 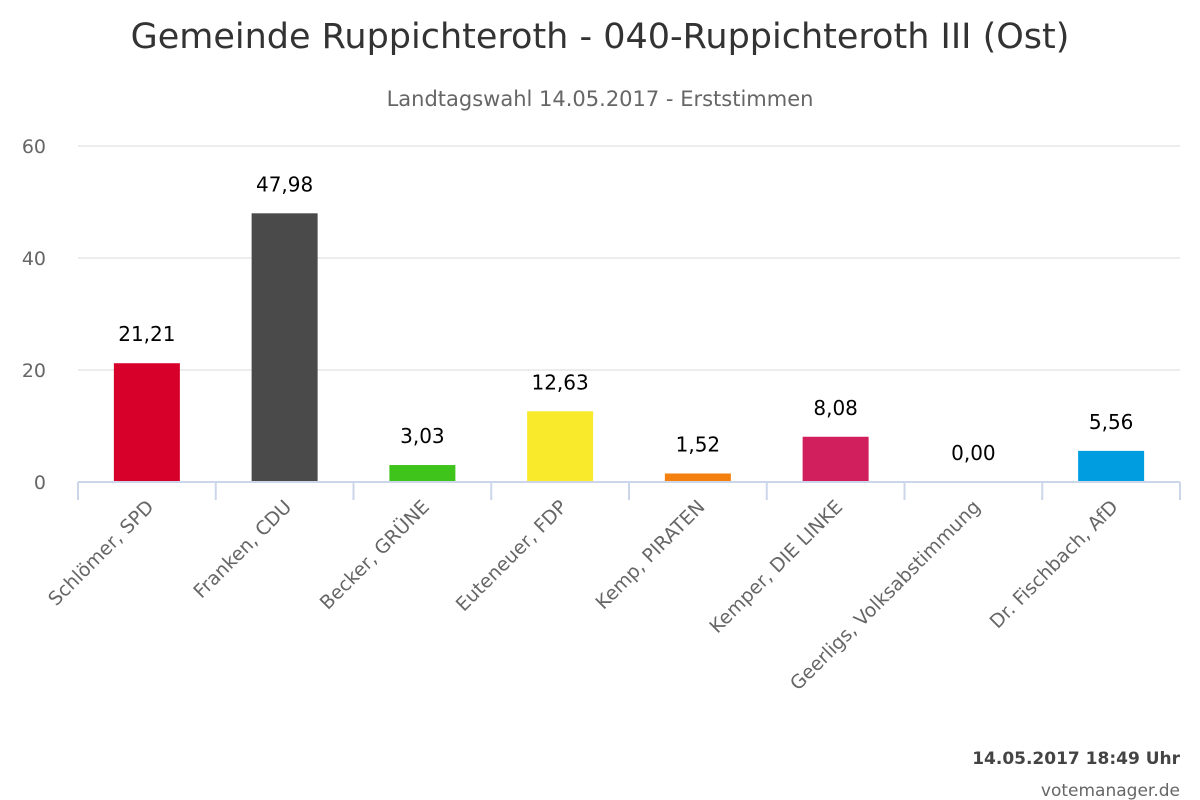 I want to click on data-label: 21,21, so click(x=146, y=334).